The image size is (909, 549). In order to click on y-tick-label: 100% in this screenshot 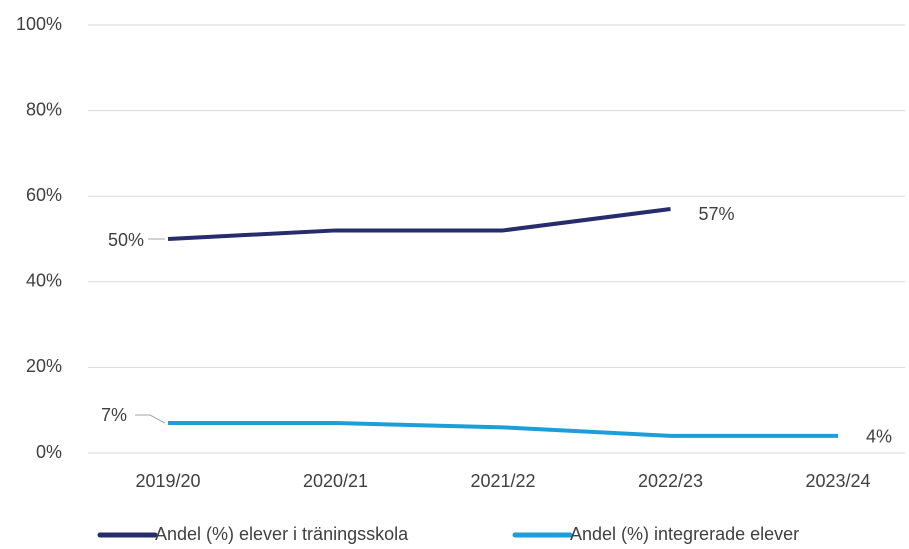, I will do `click(39, 24)`.